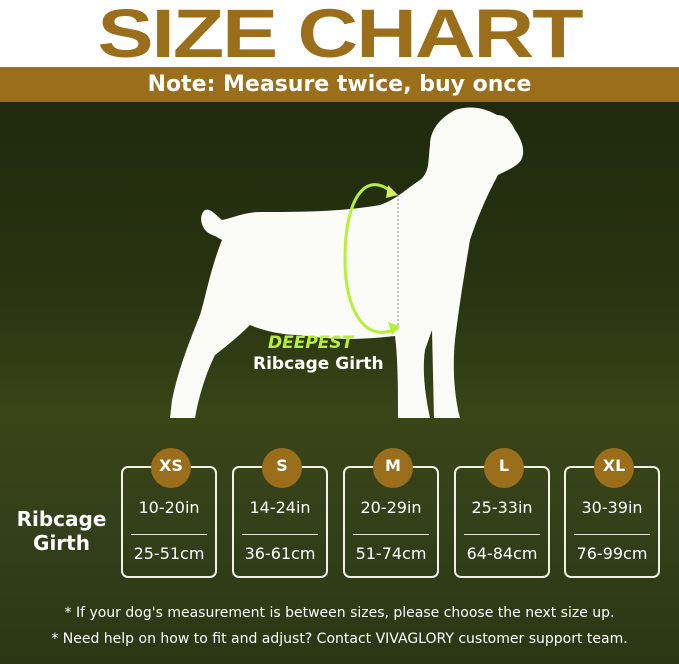 Image resolution: width=679 pixels, height=664 pixels. I want to click on size-cm: 25-51cm, so click(169, 553).